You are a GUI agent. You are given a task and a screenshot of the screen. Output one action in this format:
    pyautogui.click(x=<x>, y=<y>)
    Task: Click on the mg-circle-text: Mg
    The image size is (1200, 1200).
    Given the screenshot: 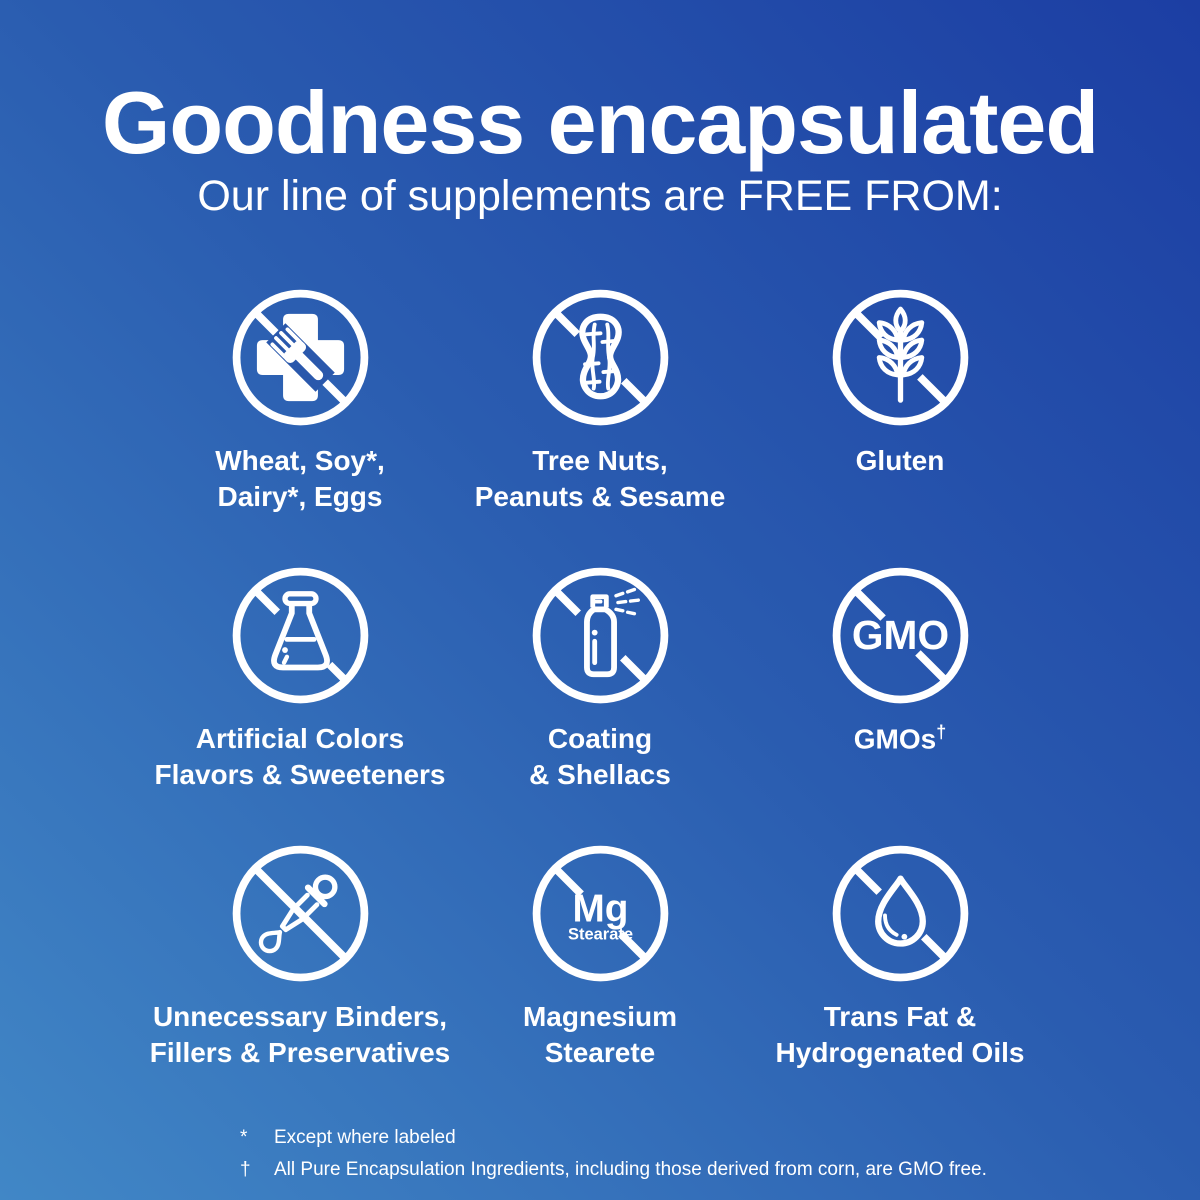 What is the action you would take?
    pyautogui.click(x=600, y=908)
    